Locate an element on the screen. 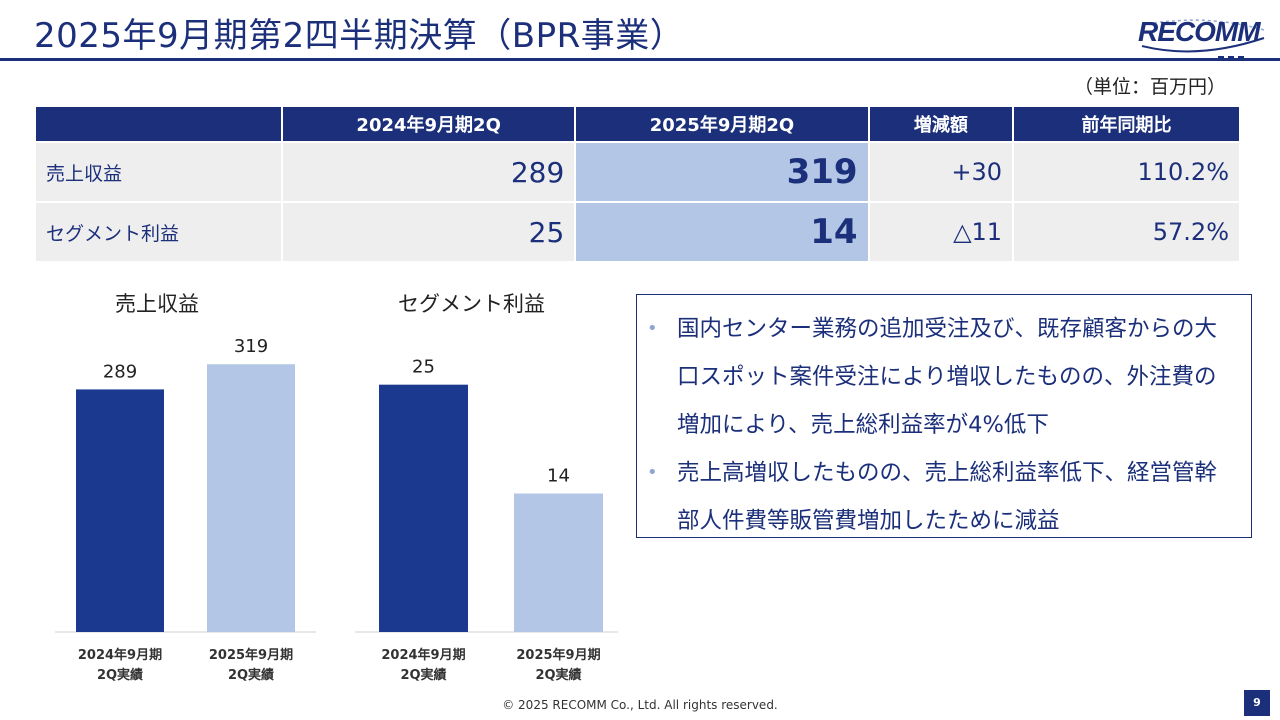 The image size is (1280, 720). data-label: 14 is located at coordinates (558, 476).